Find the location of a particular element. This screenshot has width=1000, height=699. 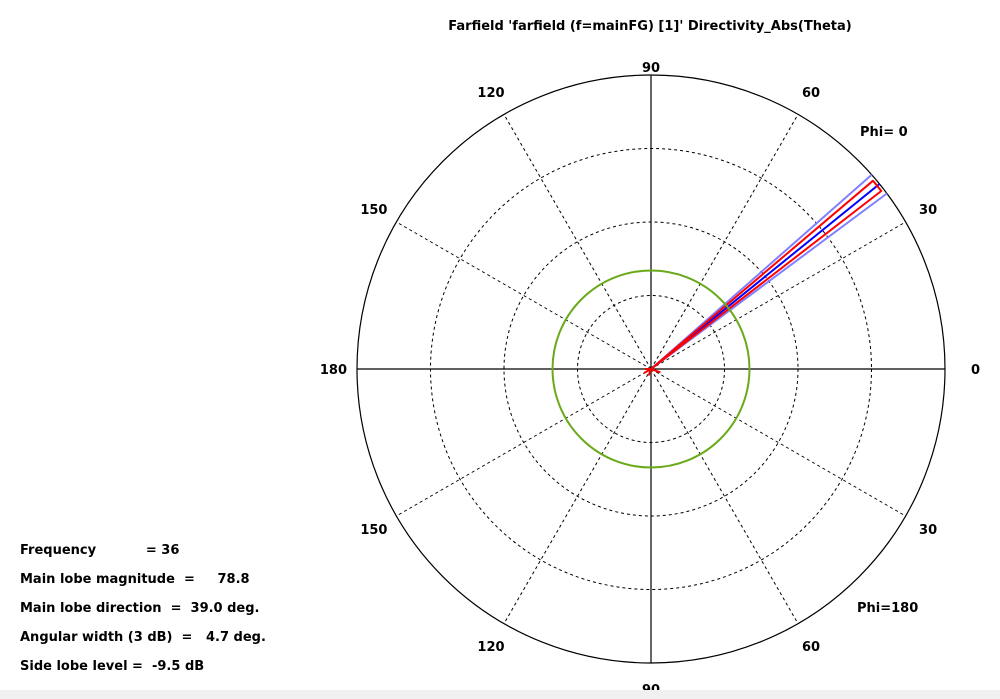

info-frequency: Frequency = 36 is located at coordinates (100, 550).